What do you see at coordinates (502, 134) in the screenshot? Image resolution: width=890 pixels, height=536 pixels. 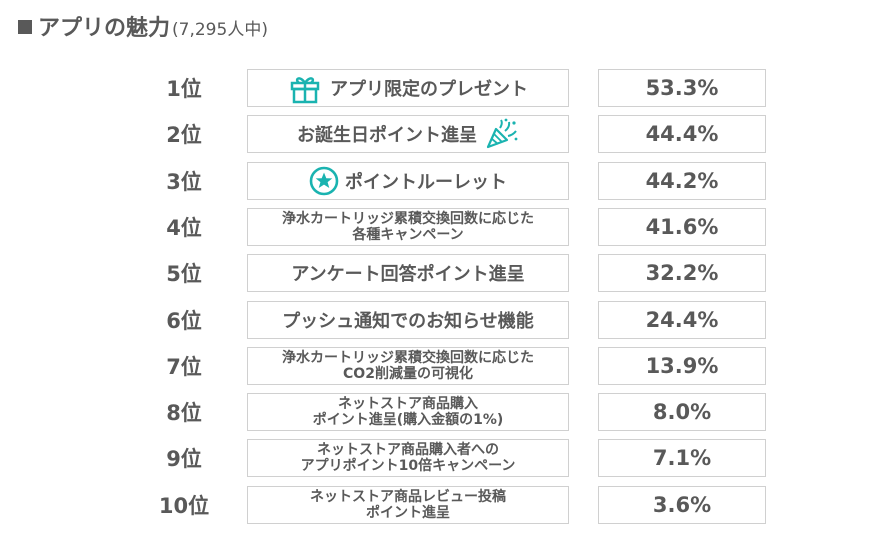 I see `party-popper-icon` at bounding box center [502, 134].